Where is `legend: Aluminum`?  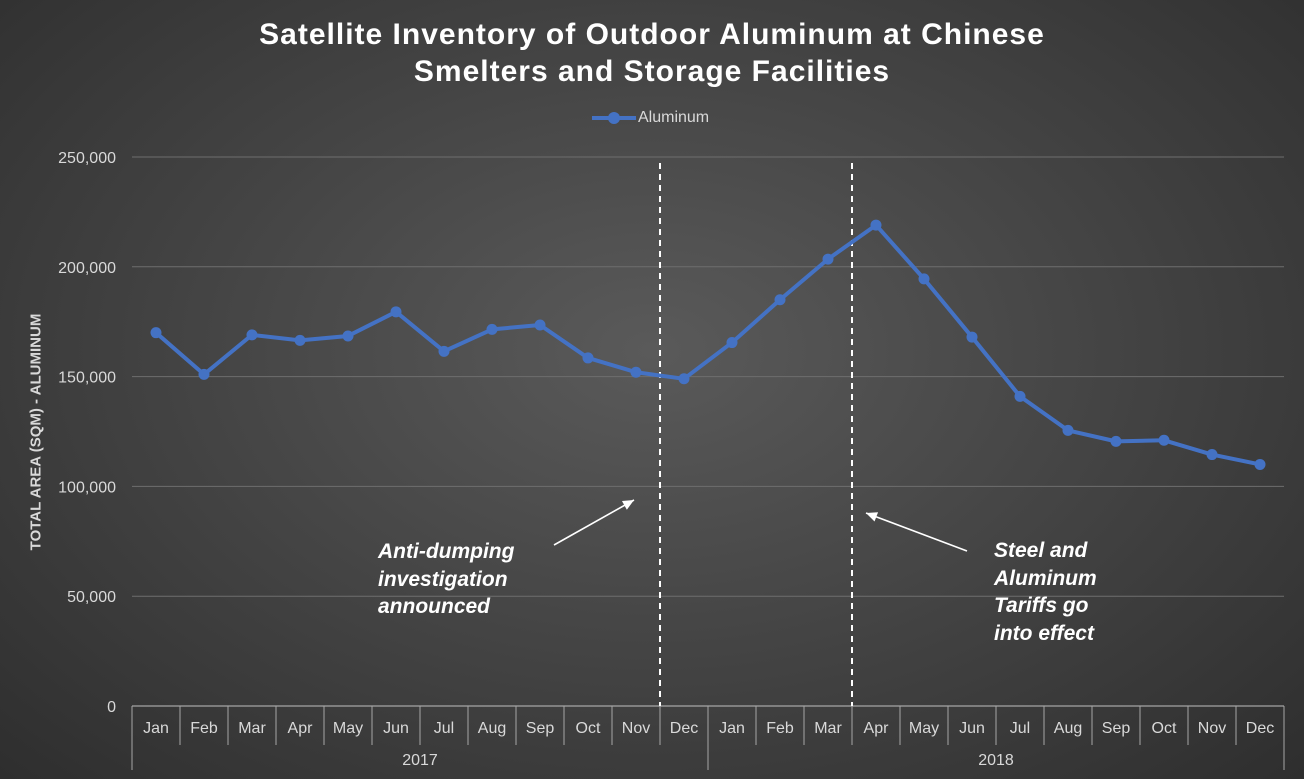 legend: Aluminum is located at coordinates (650, 118).